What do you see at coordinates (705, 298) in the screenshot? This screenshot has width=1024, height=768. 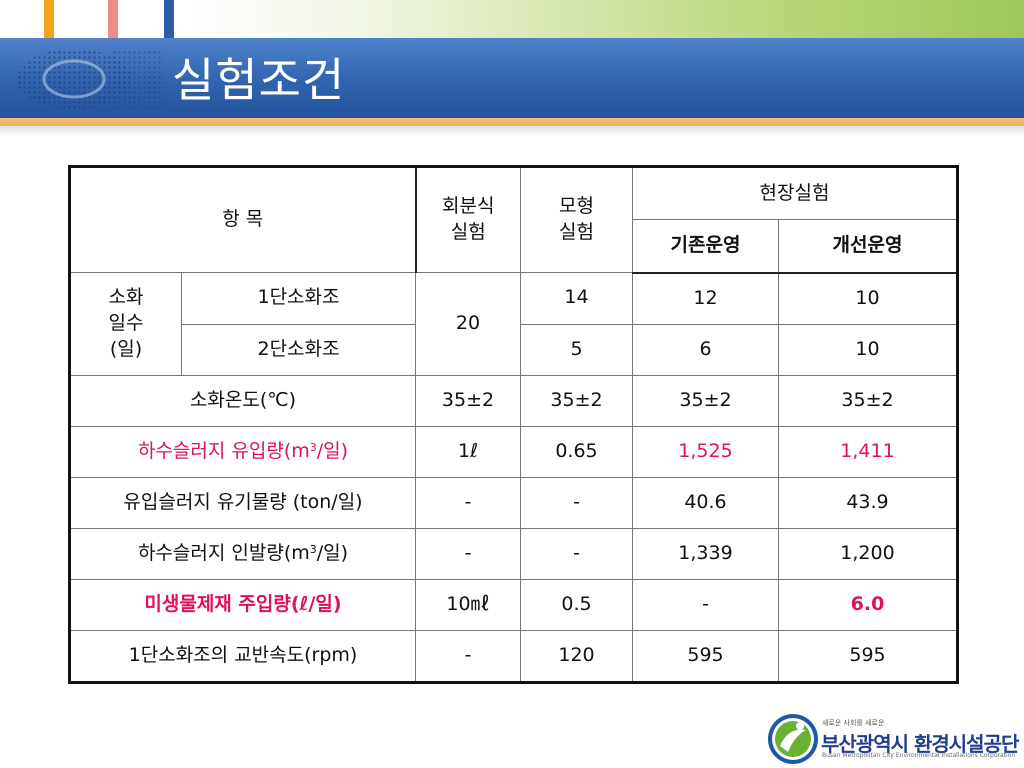 I see `stage1-existing: 12` at bounding box center [705, 298].